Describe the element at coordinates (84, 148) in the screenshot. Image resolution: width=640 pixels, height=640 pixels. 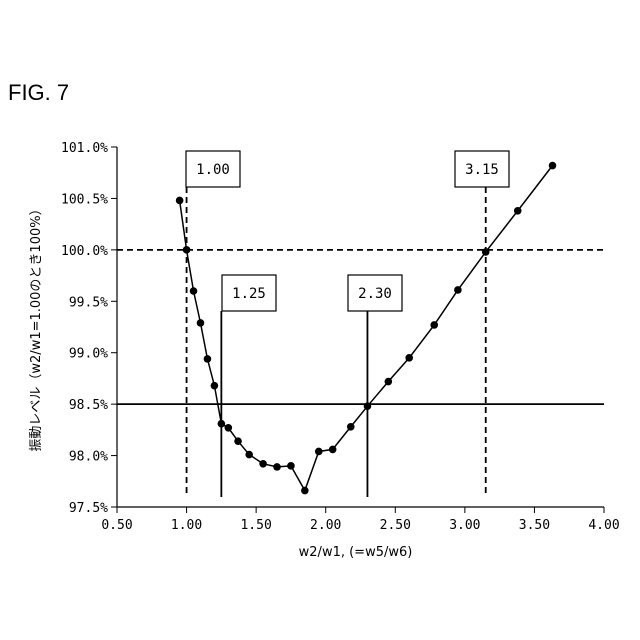
I see `y-tick-label: 101.0%` at that location.